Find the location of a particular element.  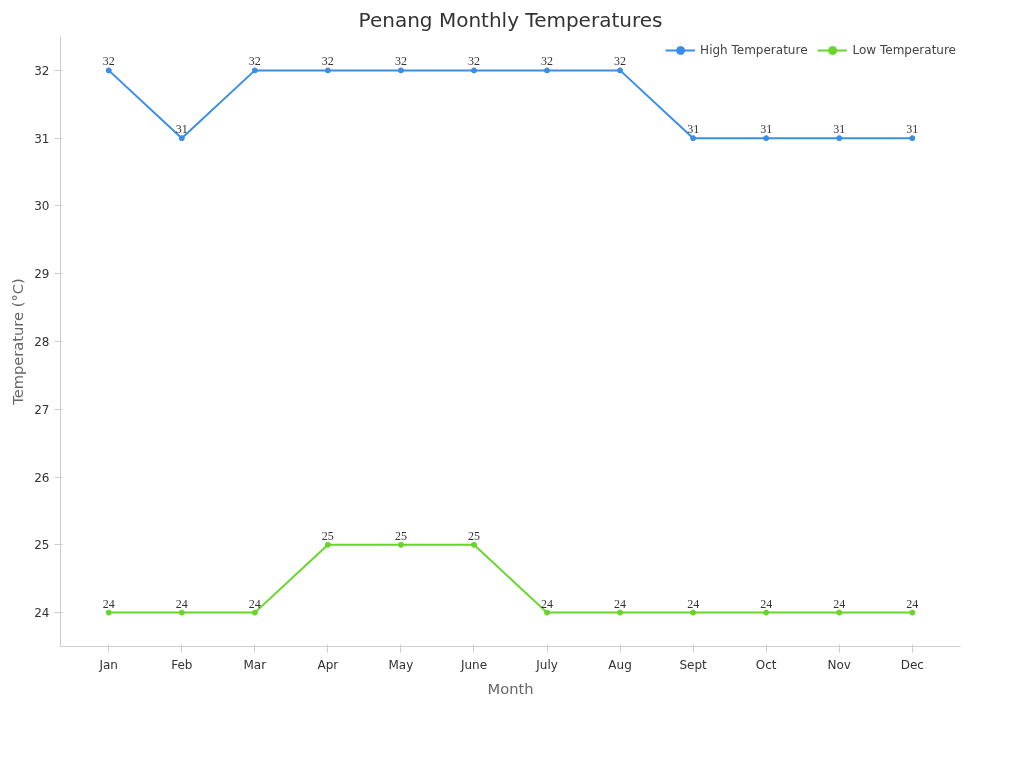

y-tick-label: 29 is located at coordinates (42, 274).